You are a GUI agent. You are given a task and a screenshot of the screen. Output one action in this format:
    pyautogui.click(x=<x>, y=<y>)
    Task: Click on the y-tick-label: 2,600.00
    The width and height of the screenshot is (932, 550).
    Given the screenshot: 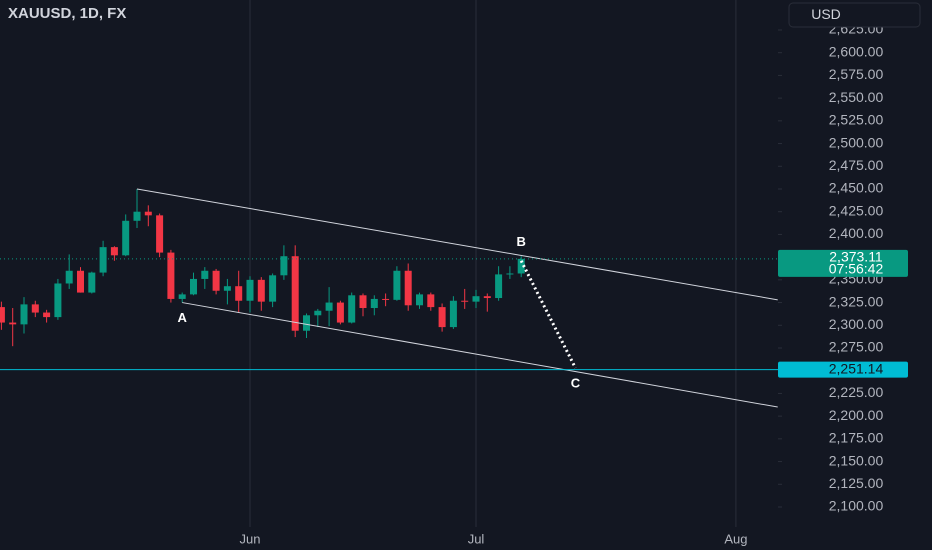 What is the action you would take?
    pyautogui.click(x=856, y=51)
    